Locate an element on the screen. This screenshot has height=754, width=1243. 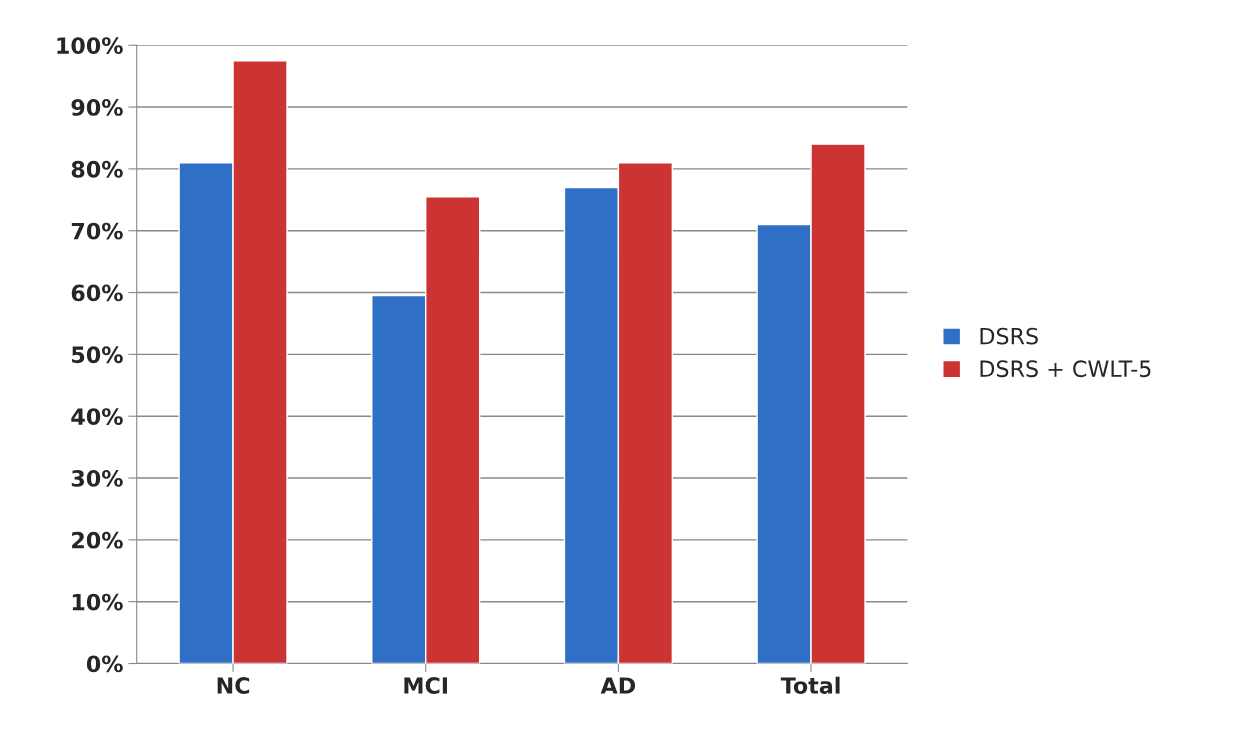
x-tick-label: Total is located at coordinates (810, 685).